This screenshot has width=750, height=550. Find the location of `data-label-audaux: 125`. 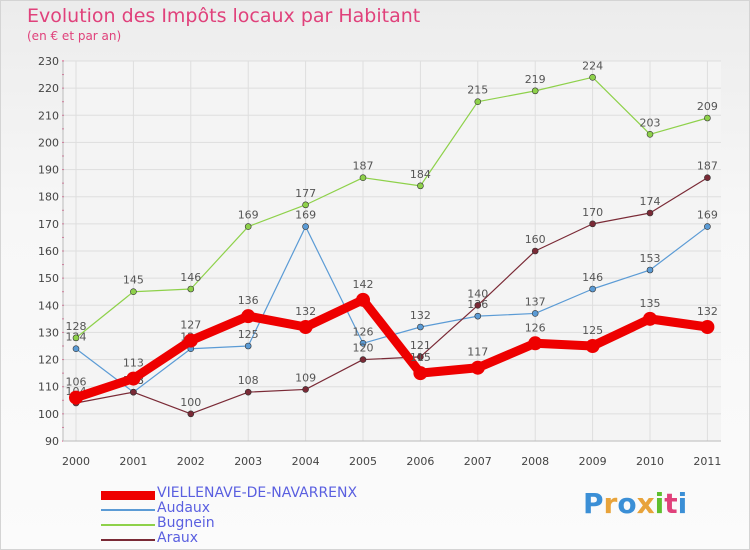

data-label-audaux: 125 is located at coordinates (248, 334).